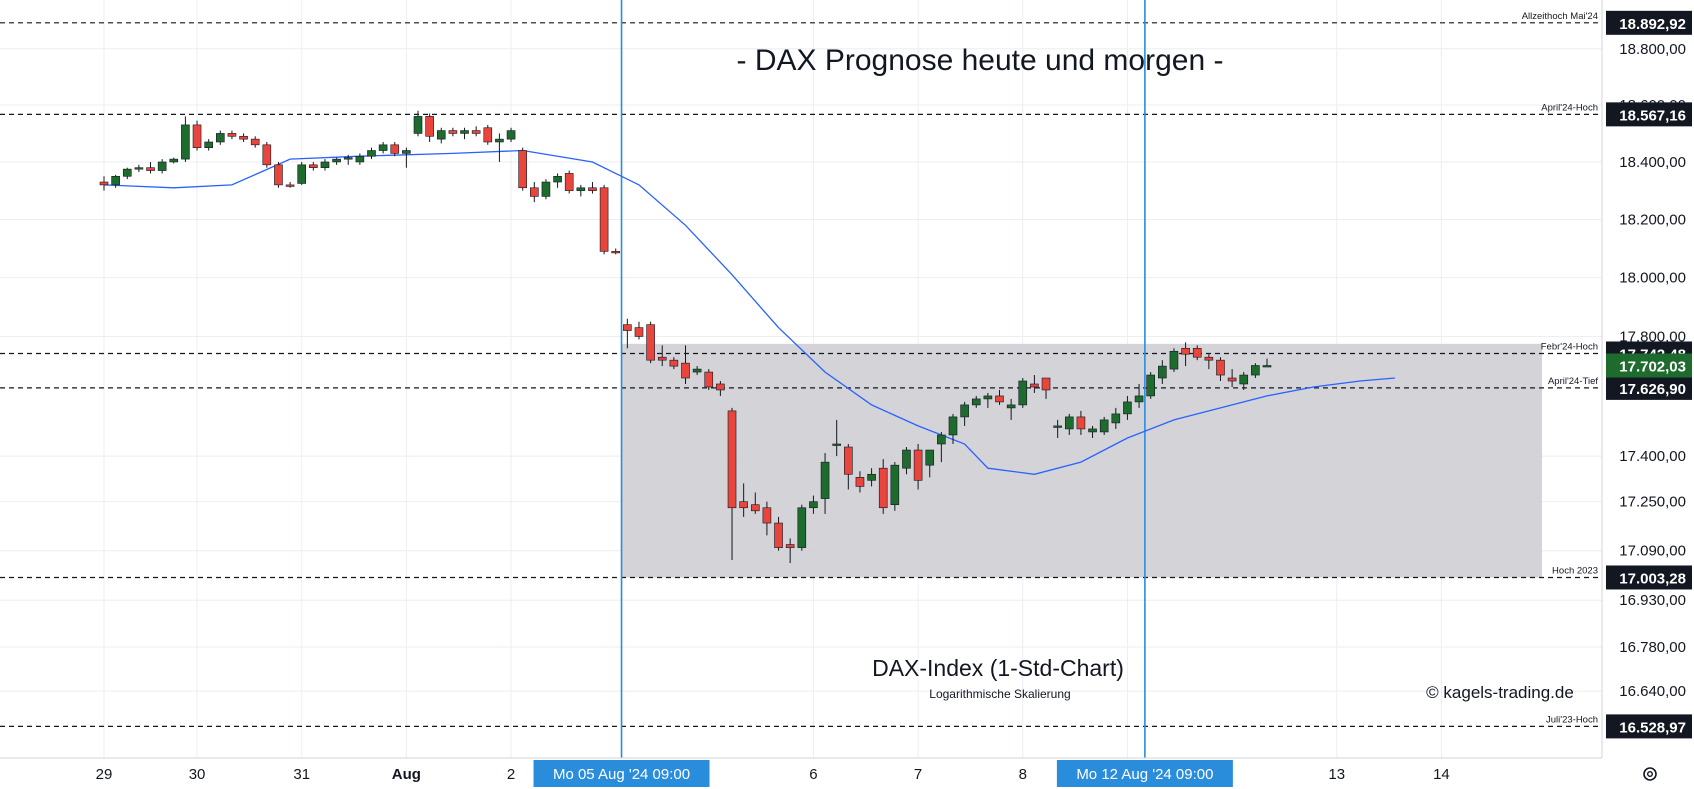 The width and height of the screenshot is (1694, 789). I want to click on gear-icon, so click(1650, 774).